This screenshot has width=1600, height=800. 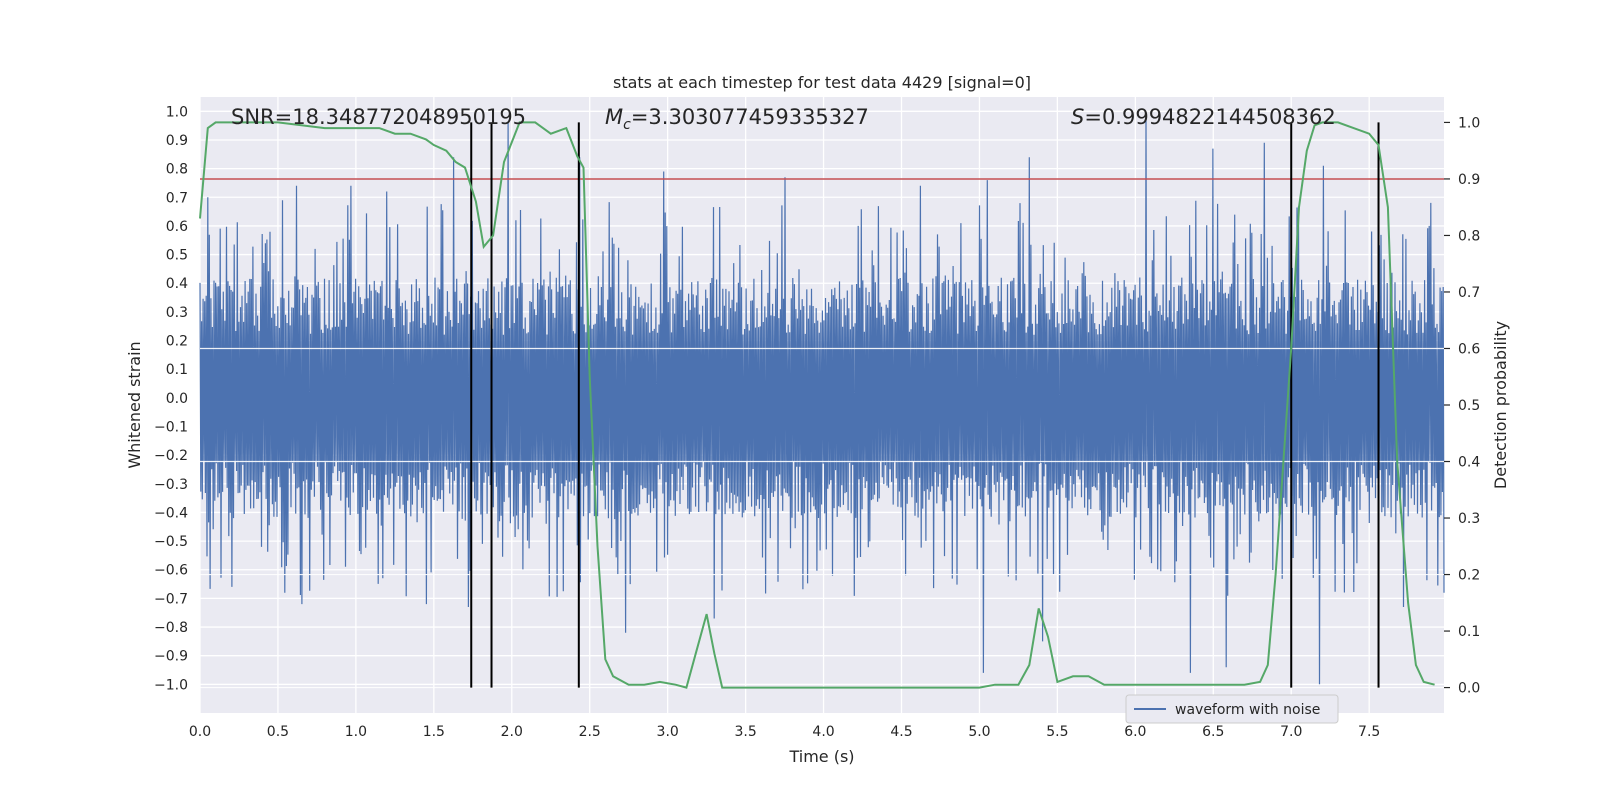 What do you see at coordinates (378, 117) in the screenshot?
I see `snr-annotation: SNR=18.348772048950195` at bounding box center [378, 117].